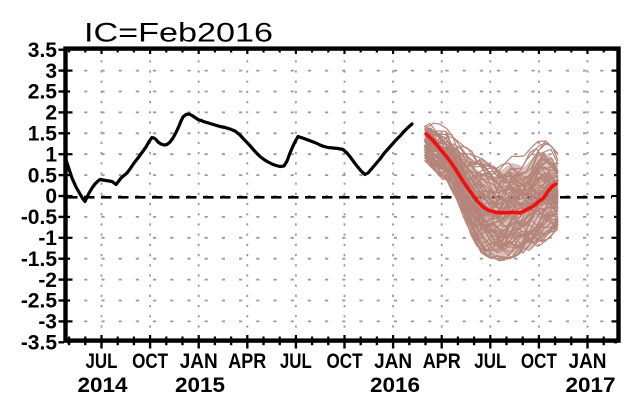  Describe the element at coordinates (178, 33) in the screenshot. I see `svg-text: IC=Feb2016` at that location.